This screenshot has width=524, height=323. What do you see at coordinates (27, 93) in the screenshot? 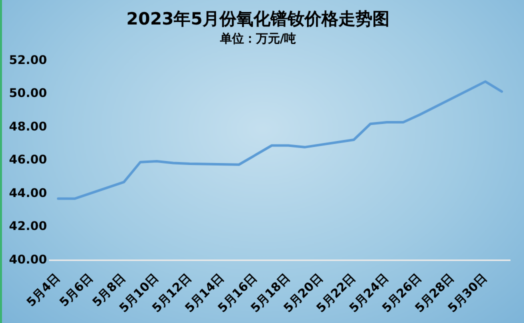
I see `y-tick-label: 50.00` at bounding box center [27, 93].